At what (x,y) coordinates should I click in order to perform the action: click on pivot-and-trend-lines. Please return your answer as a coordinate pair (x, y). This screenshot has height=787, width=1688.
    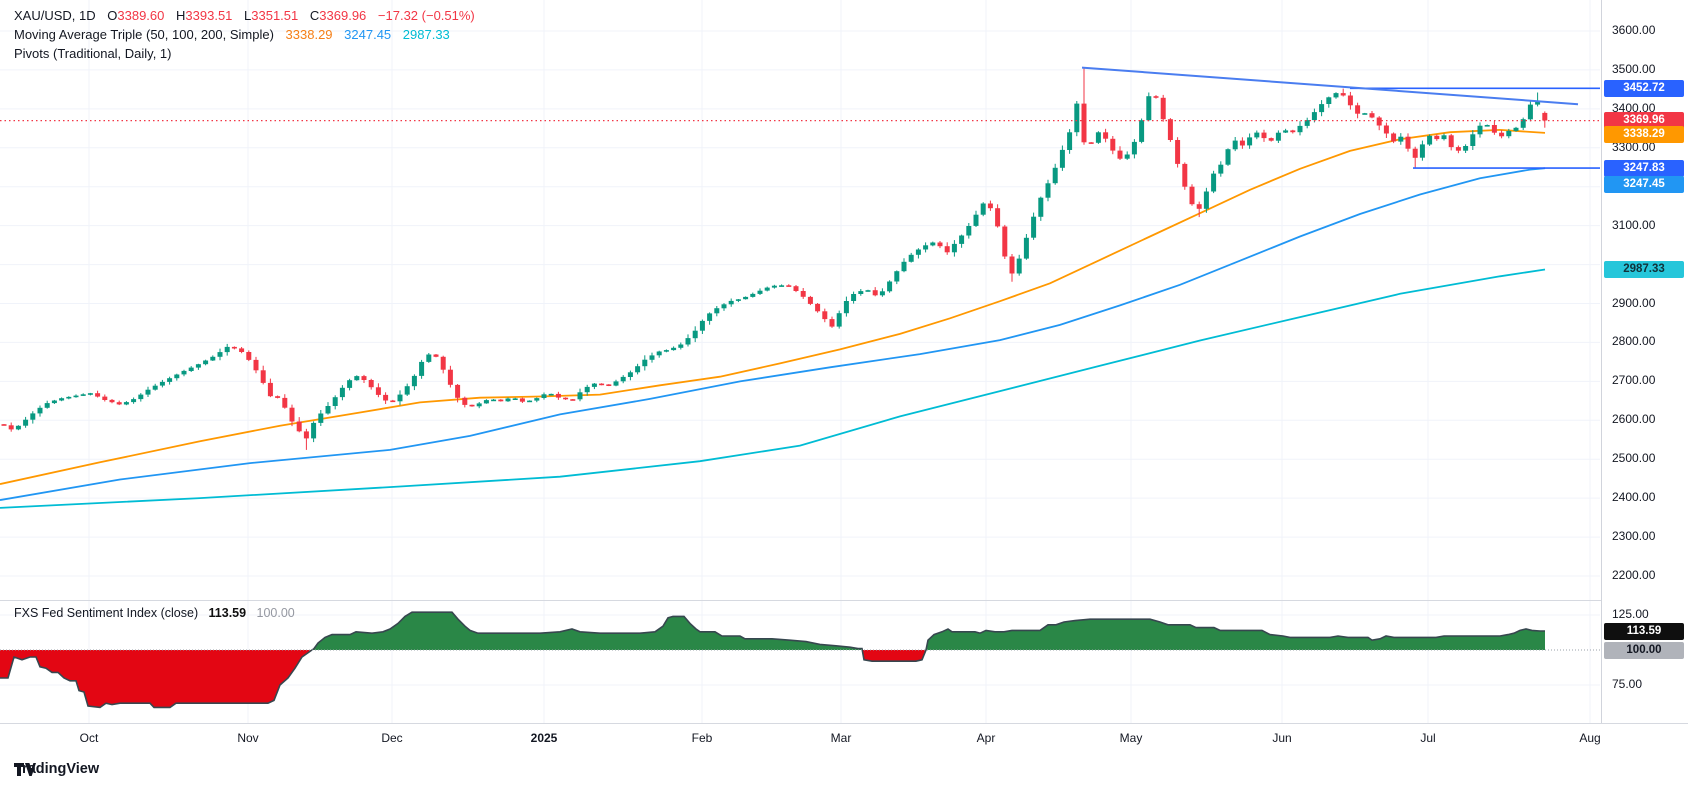
    Looking at the image, I should click on (800, 117).